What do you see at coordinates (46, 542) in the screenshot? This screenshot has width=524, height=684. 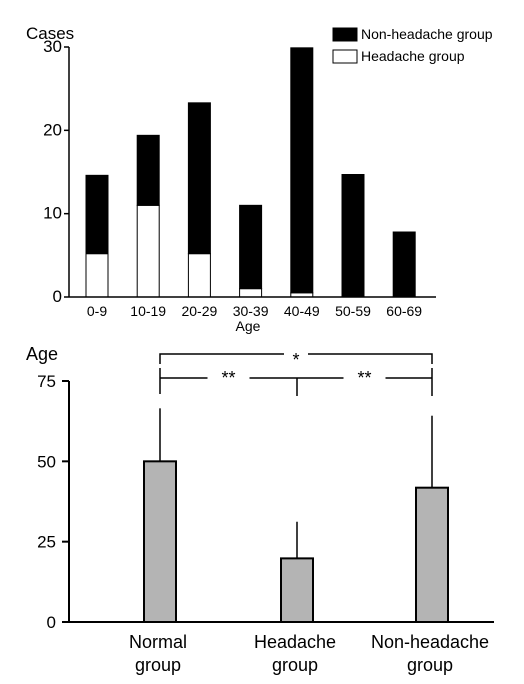 I see `bottom-y-tick-label: 25` at bounding box center [46, 542].